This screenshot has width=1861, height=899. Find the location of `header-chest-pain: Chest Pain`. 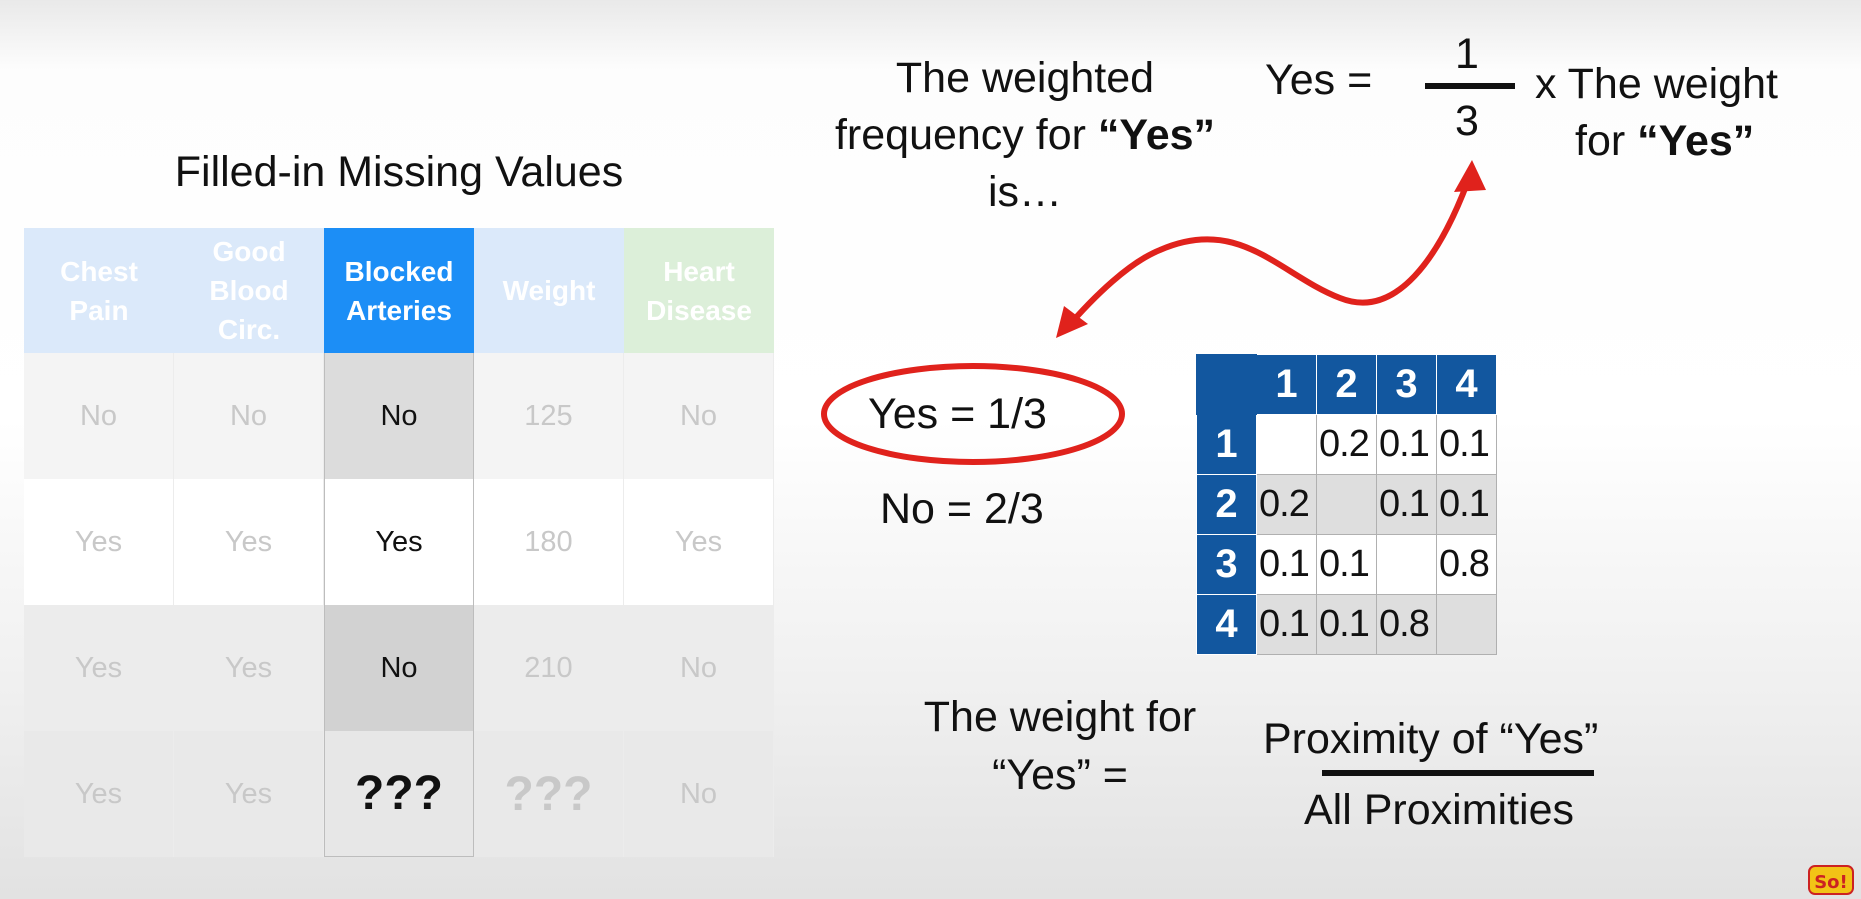

header-chest-pain: Chest Pain is located at coordinates (99, 290).